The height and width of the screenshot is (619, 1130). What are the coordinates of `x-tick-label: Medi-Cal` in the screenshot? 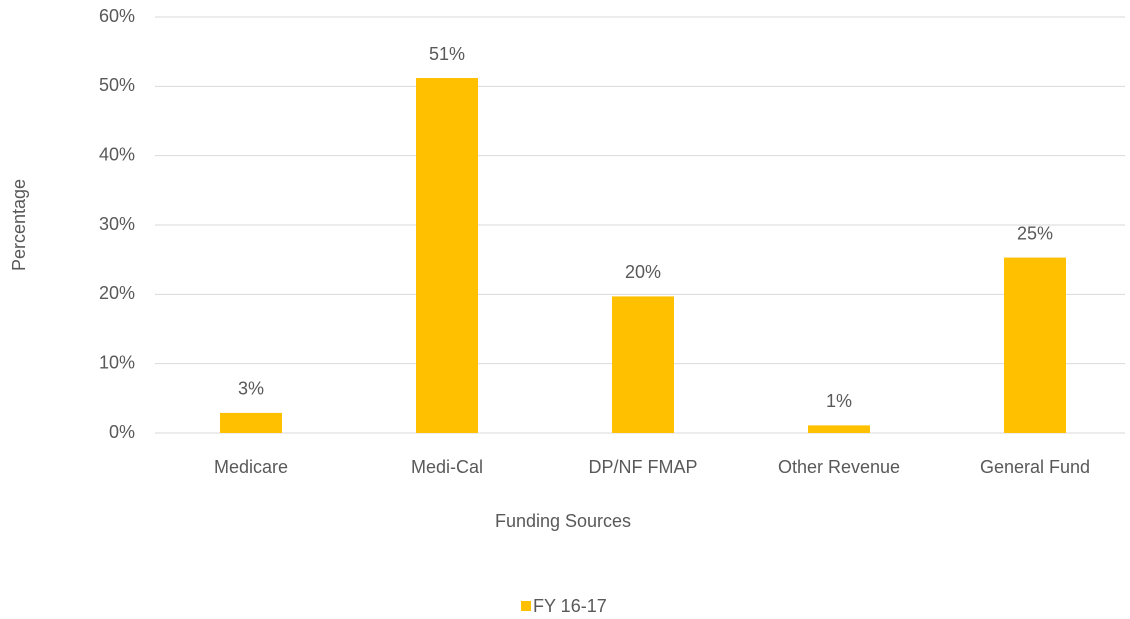 It's located at (447, 467).